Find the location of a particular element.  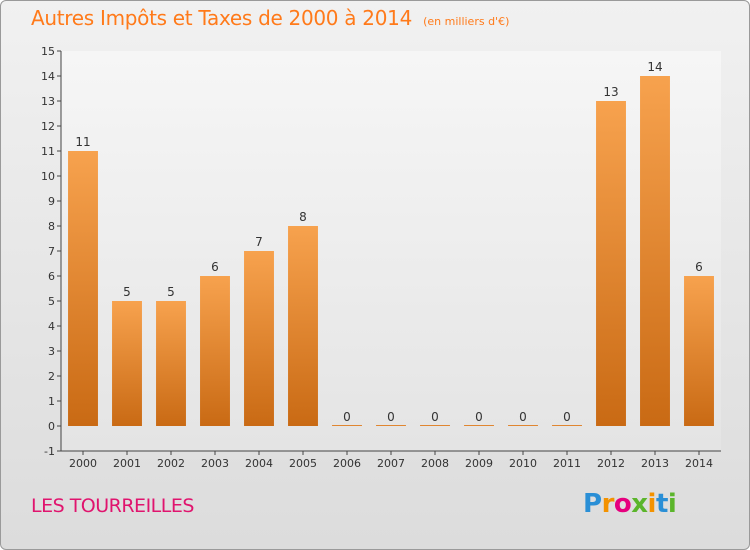

bar-value-label: 13 is located at coordinates (610, 92).